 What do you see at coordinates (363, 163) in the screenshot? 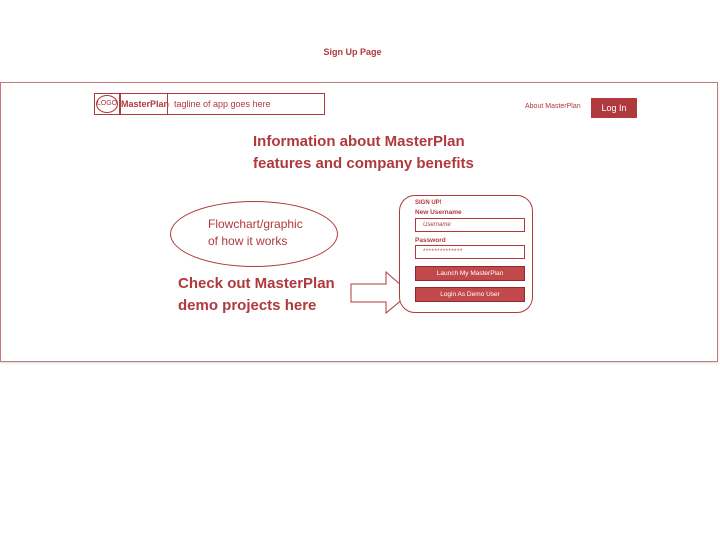
I see `features-headline-line2: features and company benefits` at bounding box center [363, 163].